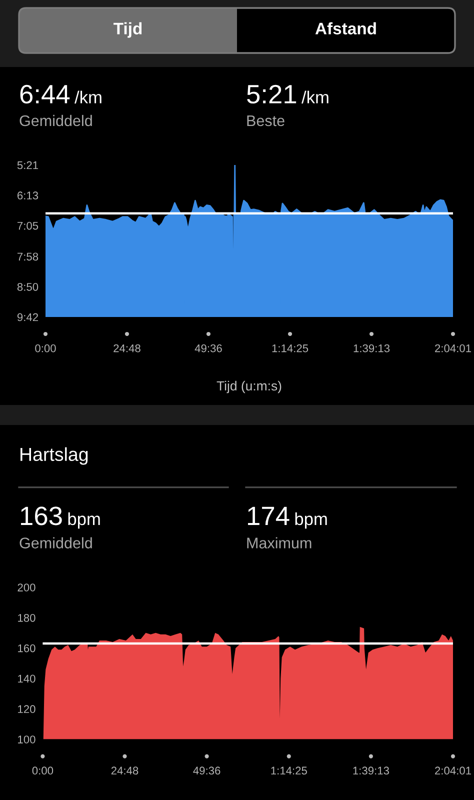  I want to click on y-tick-label: 5:21, so click(27, 165).